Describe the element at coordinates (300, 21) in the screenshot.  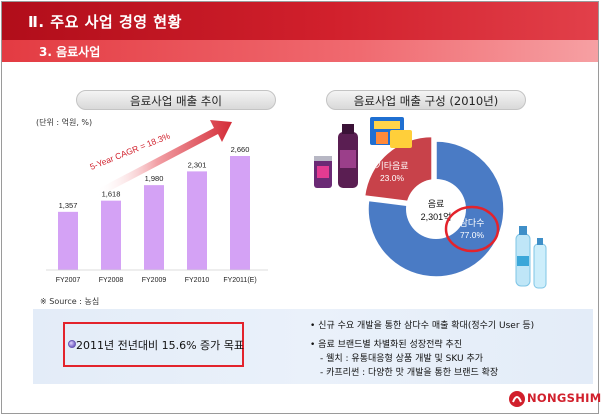
I see `header-bar: Ⅱ. 주요 사업 경영 현황` at that location.